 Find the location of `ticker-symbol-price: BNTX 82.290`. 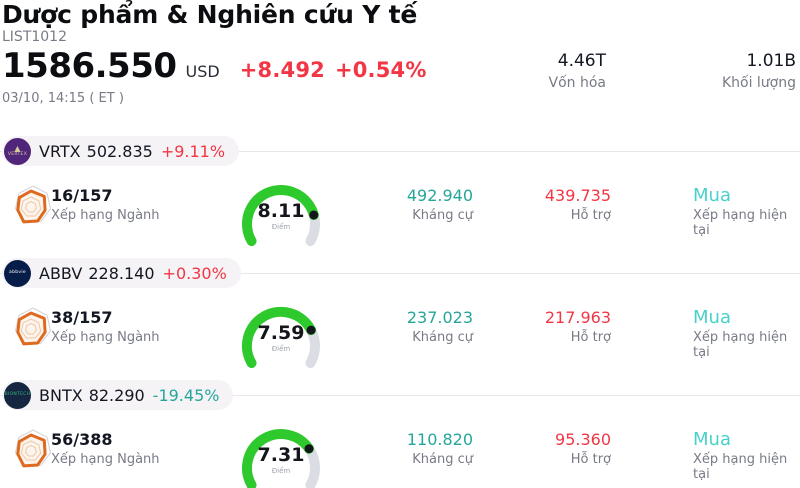

ticker-symbol-price: BNTX 82.290 is located at coordinates (92, 395).